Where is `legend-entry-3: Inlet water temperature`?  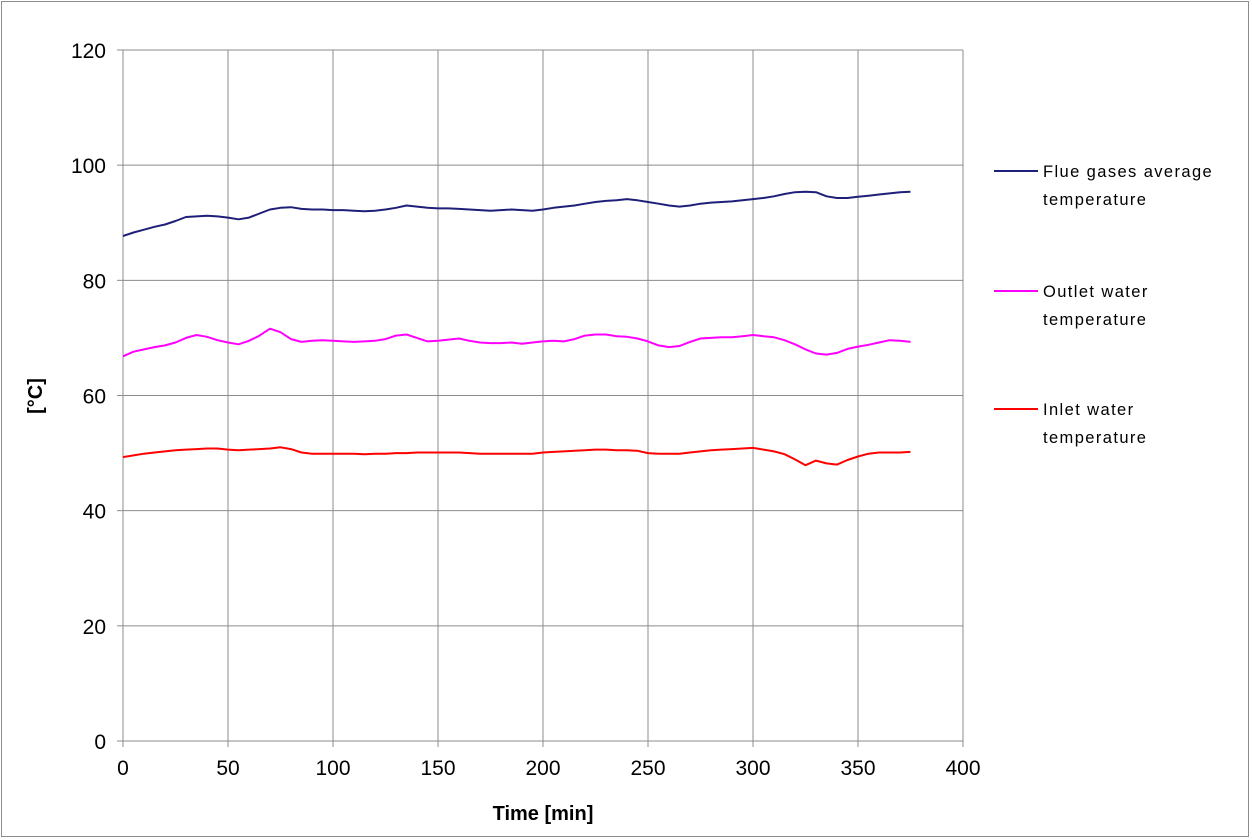
legend-entry-3: Inlet water temperature is located at coordinates (1070, 424).